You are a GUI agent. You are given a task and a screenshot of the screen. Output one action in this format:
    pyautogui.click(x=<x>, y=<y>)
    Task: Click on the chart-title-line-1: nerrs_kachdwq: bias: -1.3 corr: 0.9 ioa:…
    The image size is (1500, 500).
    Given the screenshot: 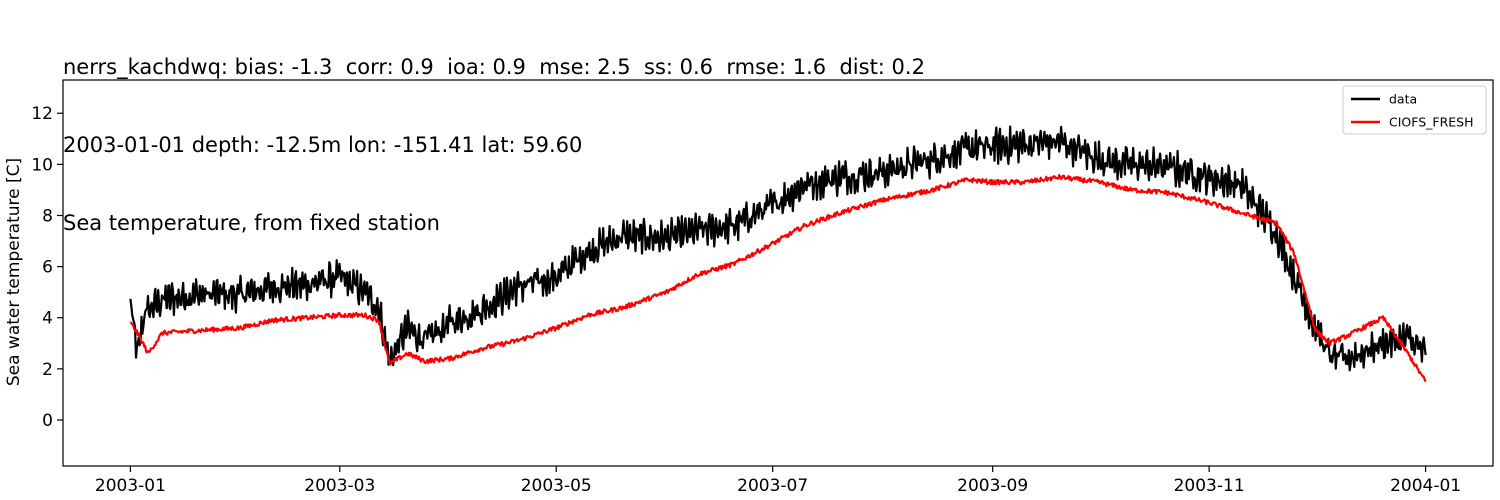 What is the action you would take?
    pyautogui.click(x=494, y=67)
    